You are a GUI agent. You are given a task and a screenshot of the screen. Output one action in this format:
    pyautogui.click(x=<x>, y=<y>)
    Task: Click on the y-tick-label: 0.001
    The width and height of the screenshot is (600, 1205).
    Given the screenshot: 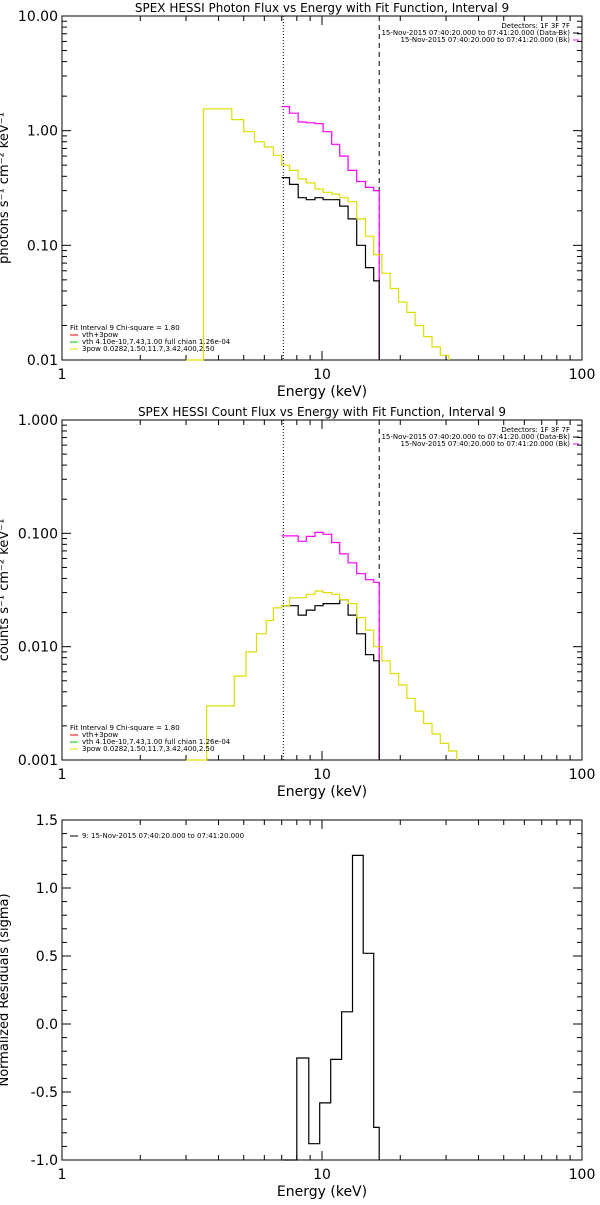 What is the action you would take?
    pyautogui.click(x=38, y=761)
    